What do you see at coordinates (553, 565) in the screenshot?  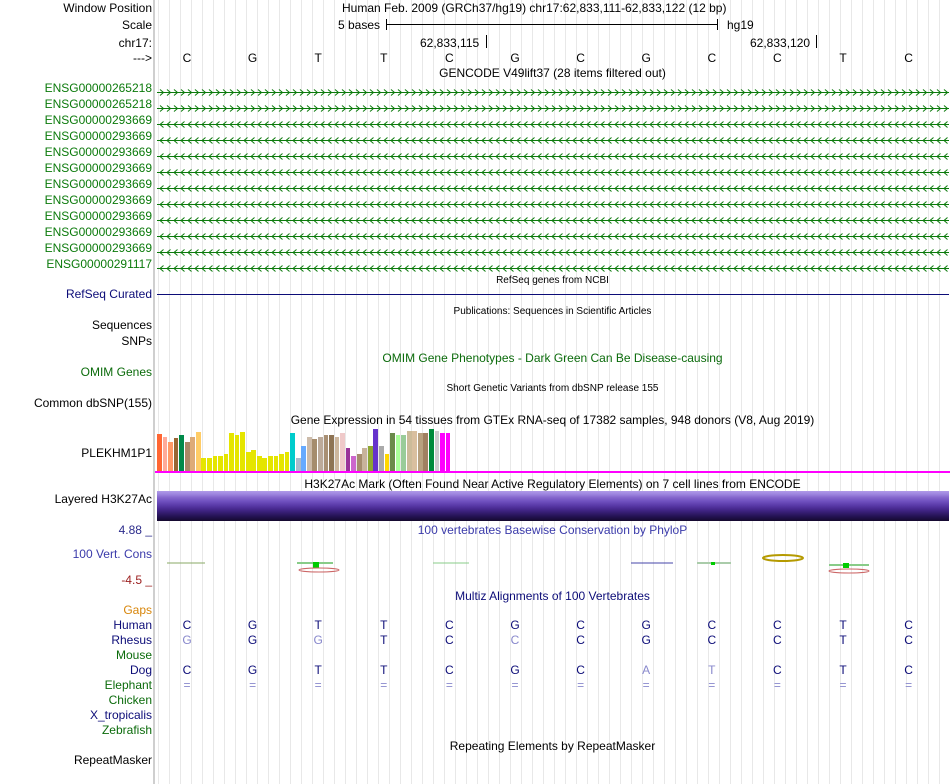 I see `phylop-signal` at bounding box center [553, 565].